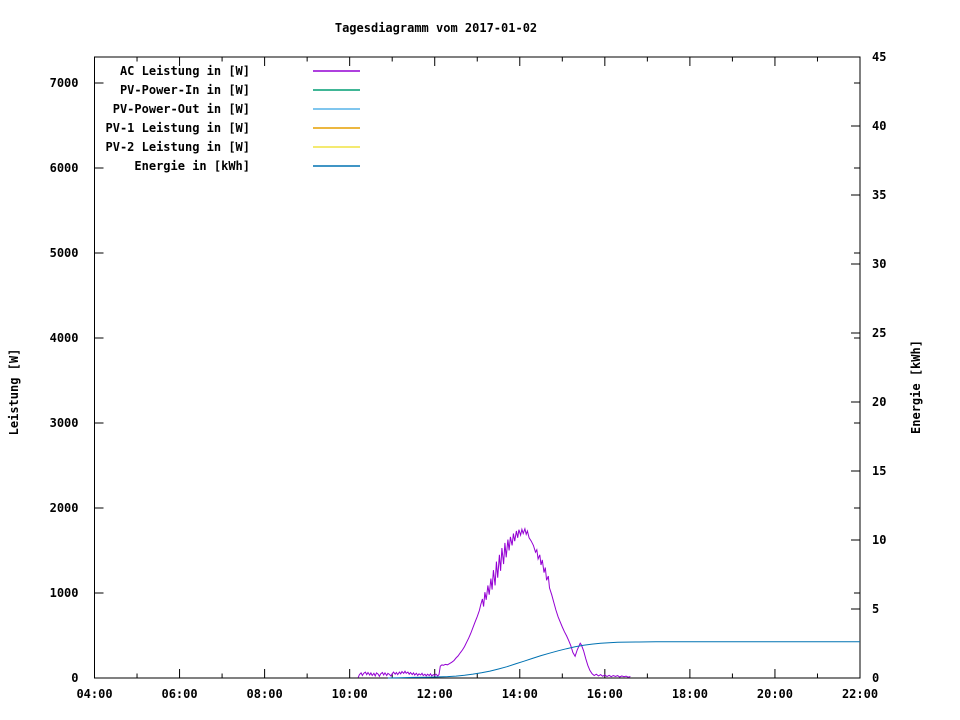 This screenshot has width=960, height=720. What do you see at coordinates (690, 694) in the screenshot?
I see `x-tick-label: 18:00` at bounding box center [690, 694].